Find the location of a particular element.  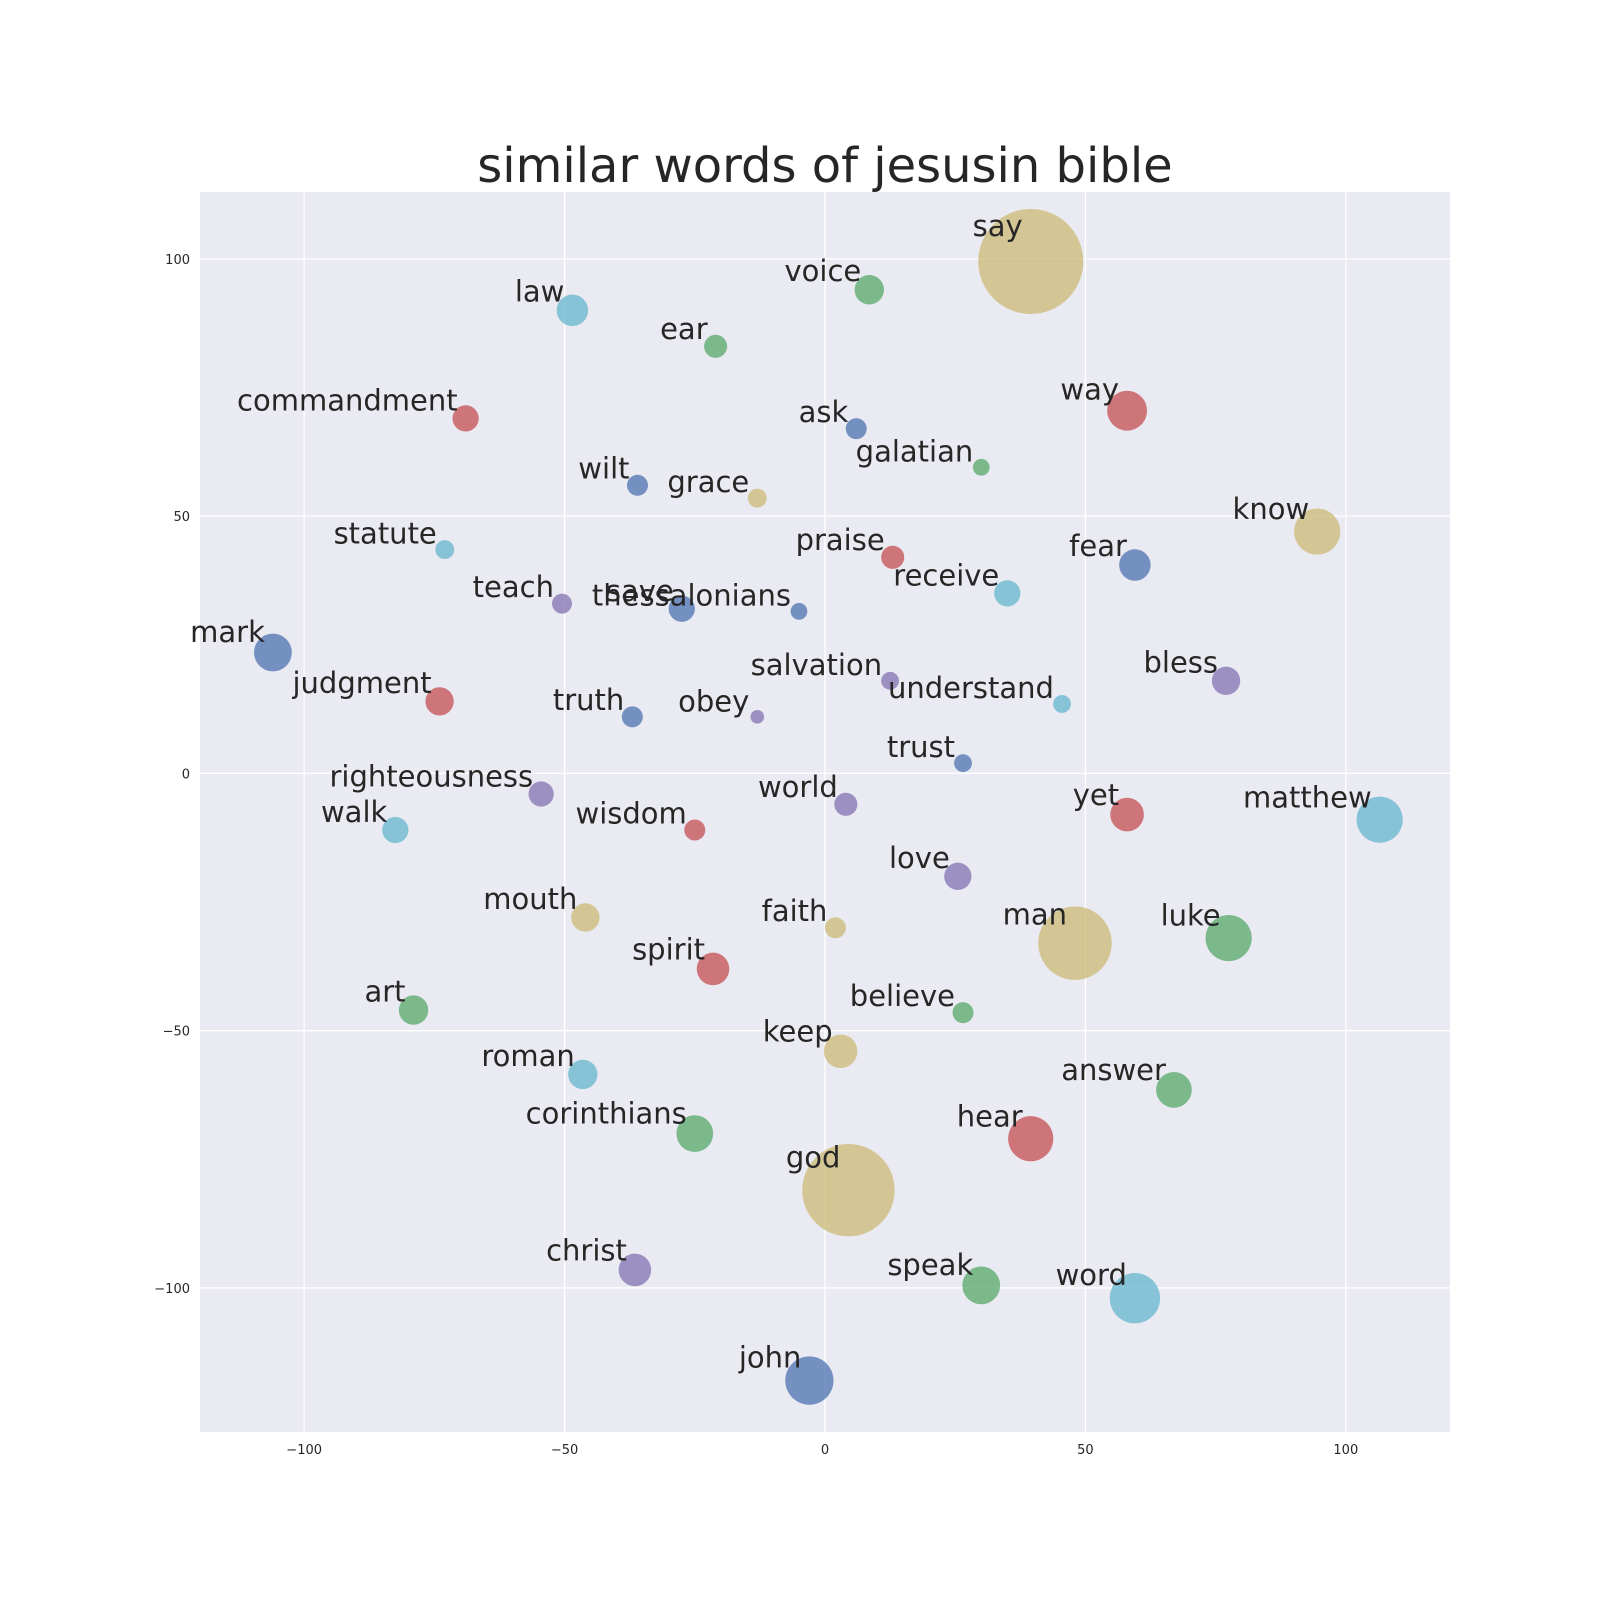

data-label-luke: luke is located at coordinates (1191, 916).